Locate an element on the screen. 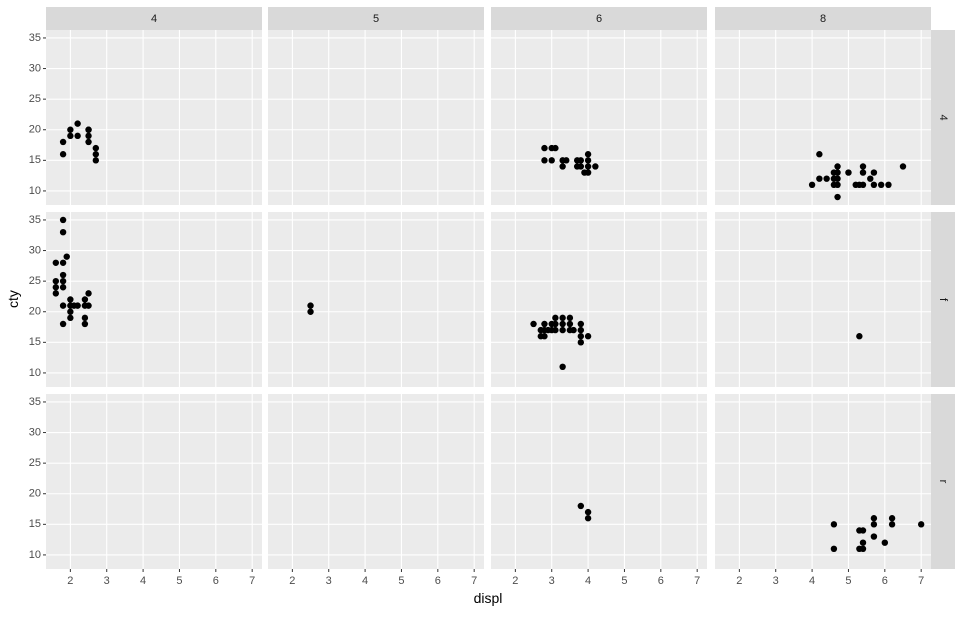  y-tick-label: 15 is located at coordinates (35, 524).